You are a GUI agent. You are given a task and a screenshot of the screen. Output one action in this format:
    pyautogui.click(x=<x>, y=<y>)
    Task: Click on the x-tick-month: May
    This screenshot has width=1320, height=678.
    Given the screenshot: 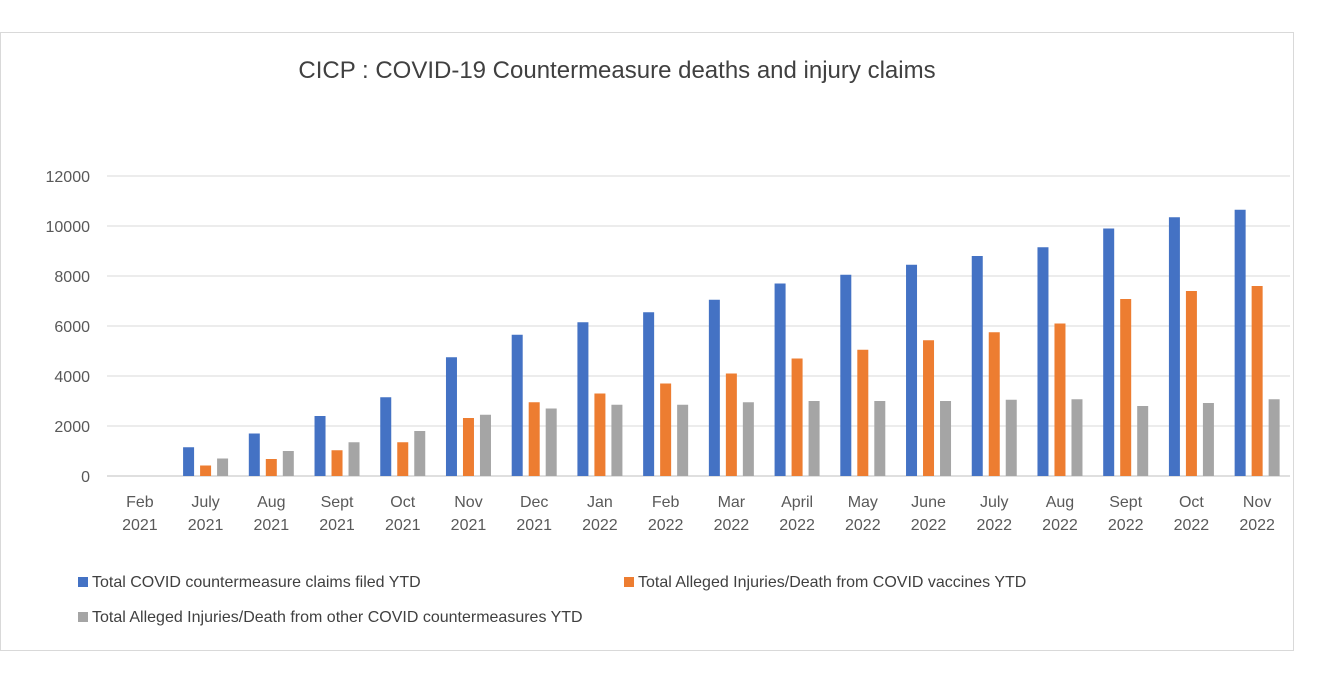 What is the action you would take?
    pyautogui.click(x=863, y=502)
    